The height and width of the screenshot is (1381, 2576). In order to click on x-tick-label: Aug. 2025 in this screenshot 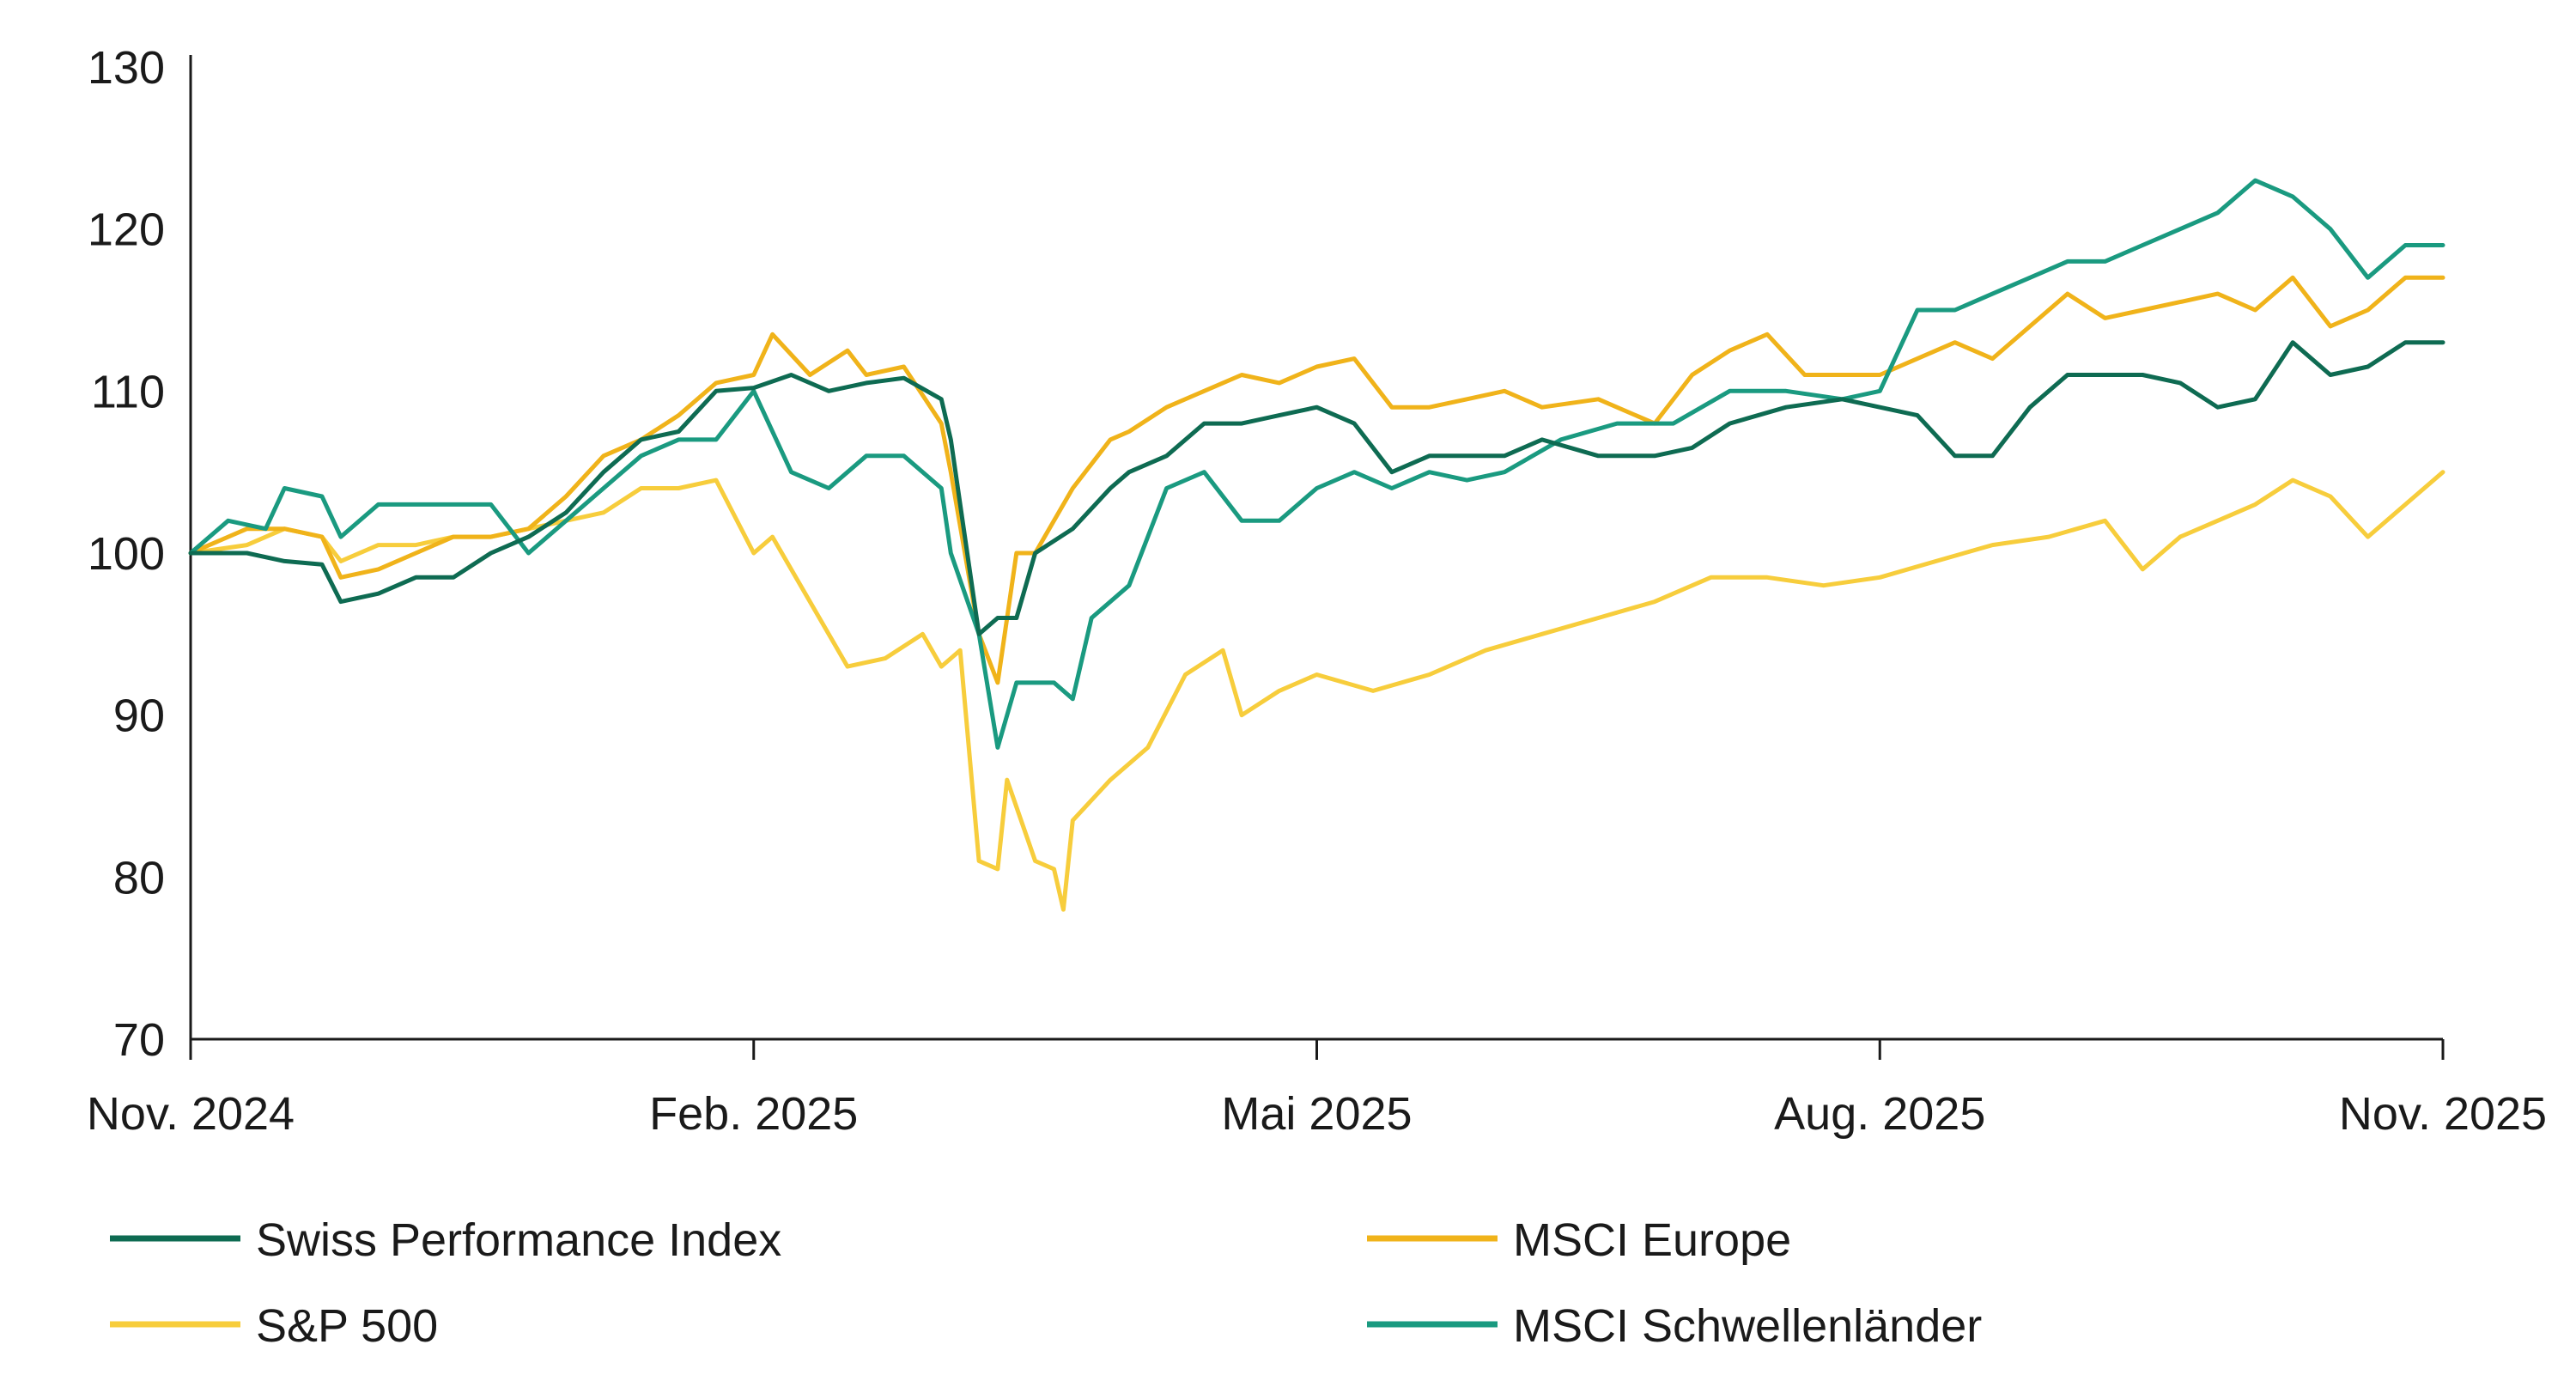, I will do `click(1880, 1114)`.